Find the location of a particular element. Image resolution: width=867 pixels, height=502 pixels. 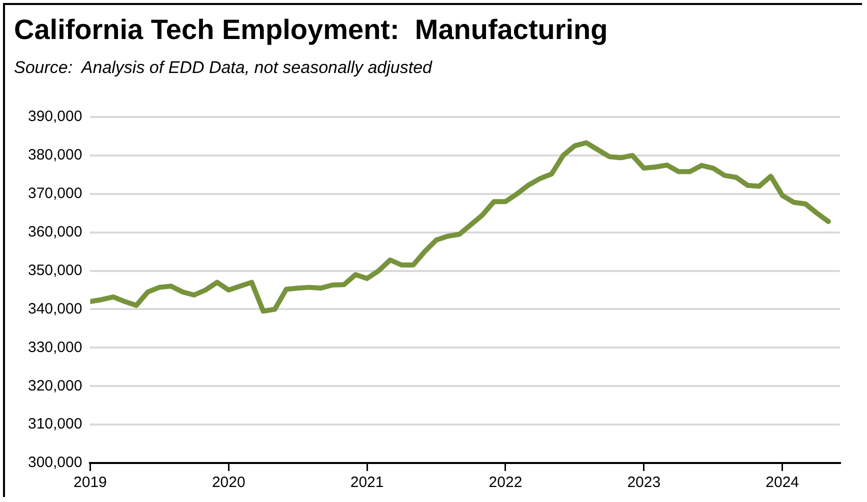

chart-title: California Tech Employment: Manufacturing is located at coordinates (311, 30).